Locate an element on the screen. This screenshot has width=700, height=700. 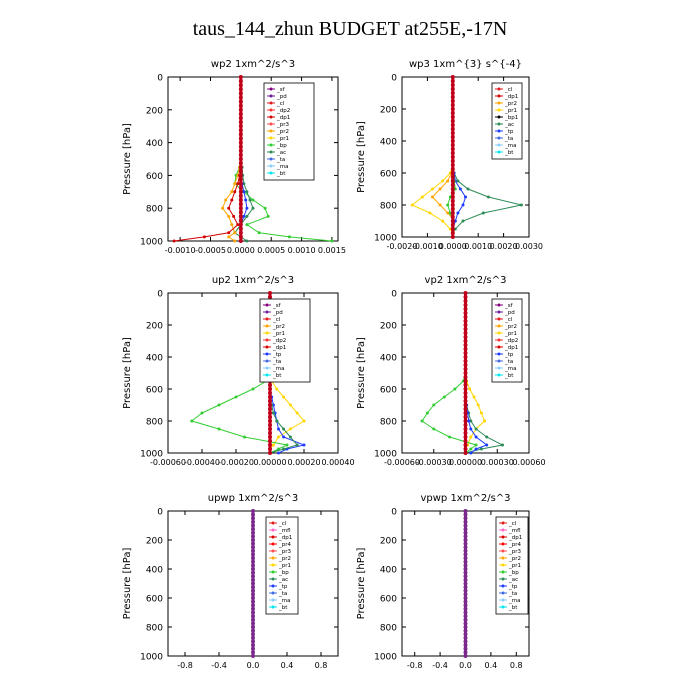
legend-entry: _mfl is located at coordinates (284, 531).